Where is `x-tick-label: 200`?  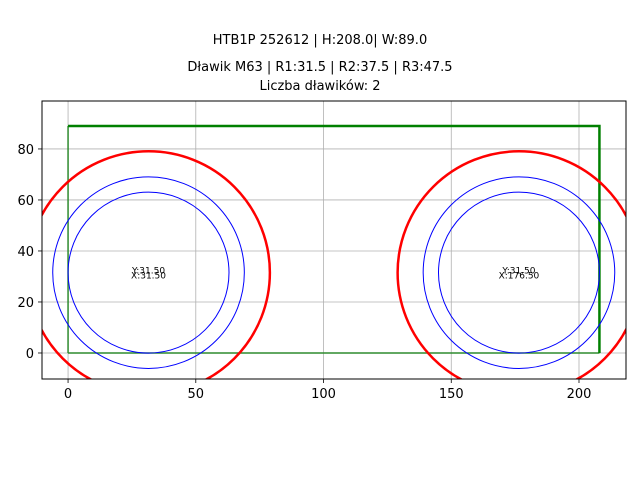 x-tick-label: 200 is located at coordinates (579, 394).